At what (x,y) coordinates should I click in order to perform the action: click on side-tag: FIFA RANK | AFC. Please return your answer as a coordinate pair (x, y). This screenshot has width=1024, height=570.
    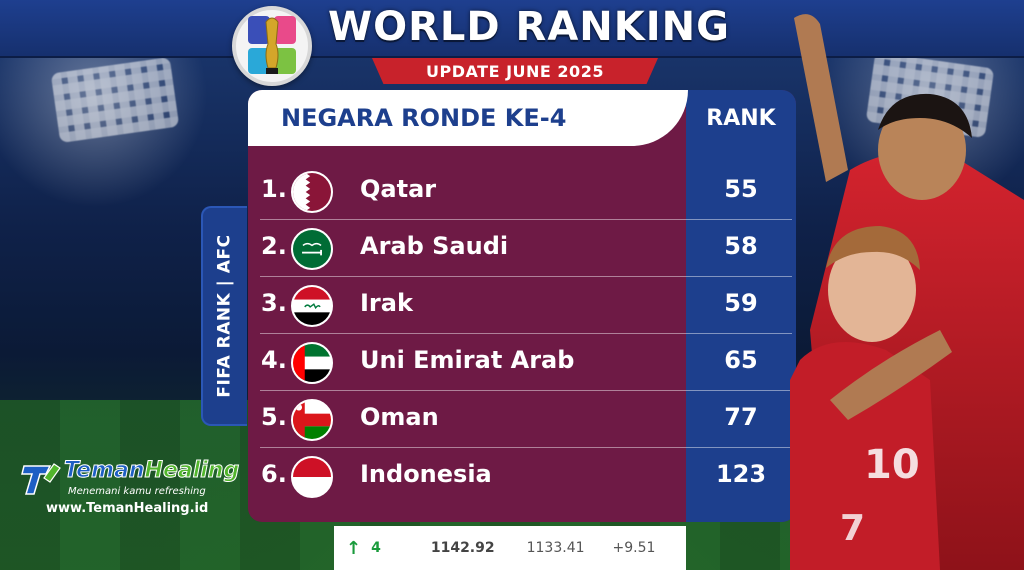
    Looking at the image, I should click on (224, 316).